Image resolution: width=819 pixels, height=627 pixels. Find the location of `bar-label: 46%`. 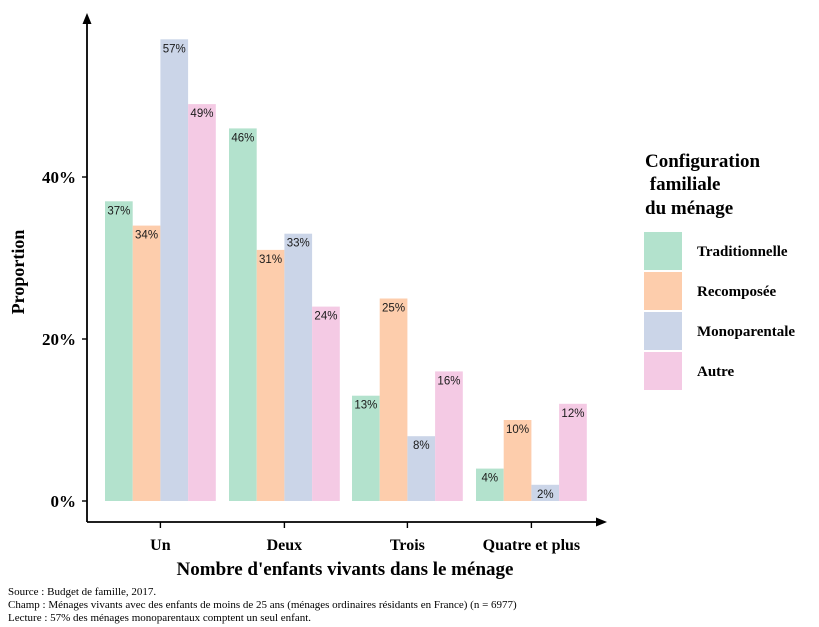

bar-label: 46% is located at coordinates (242, 138).